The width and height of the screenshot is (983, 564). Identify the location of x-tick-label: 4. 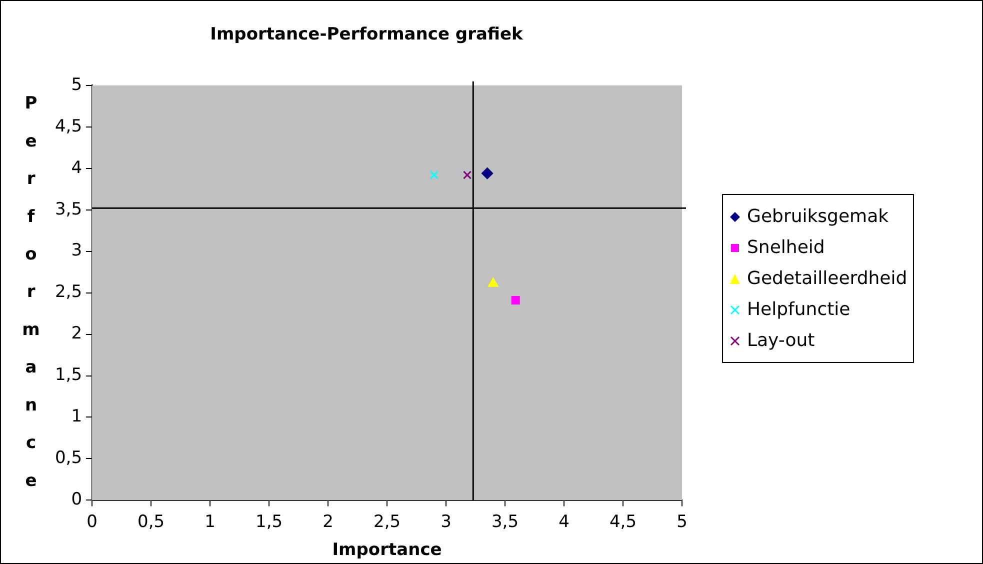
(564, 522).